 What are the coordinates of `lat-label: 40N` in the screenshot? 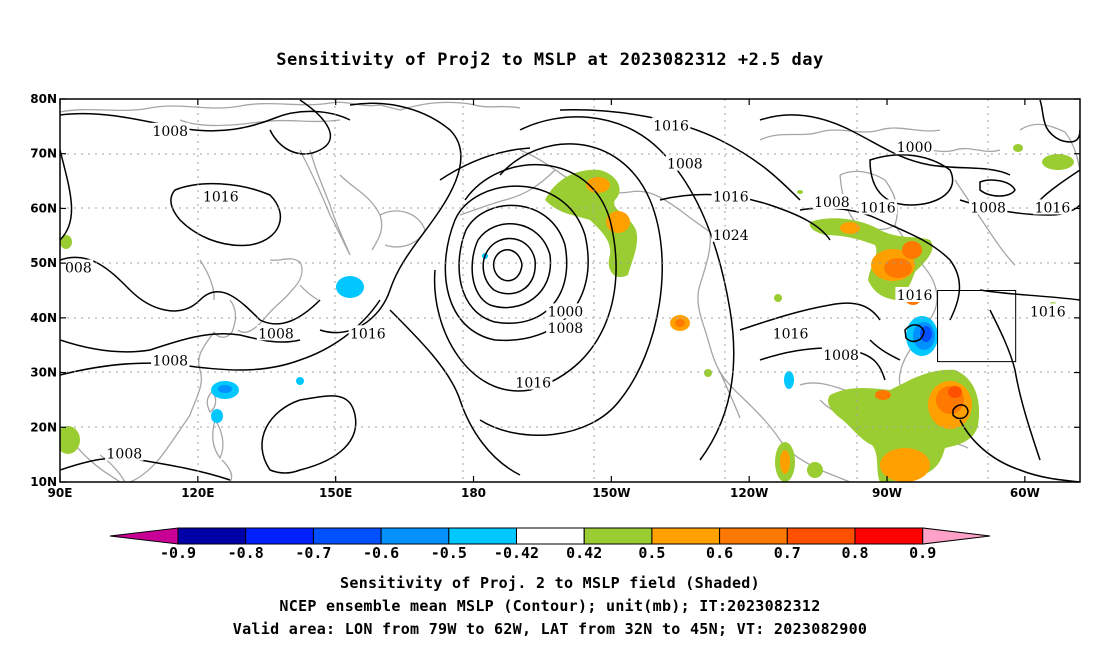 It's located at (43, 318).